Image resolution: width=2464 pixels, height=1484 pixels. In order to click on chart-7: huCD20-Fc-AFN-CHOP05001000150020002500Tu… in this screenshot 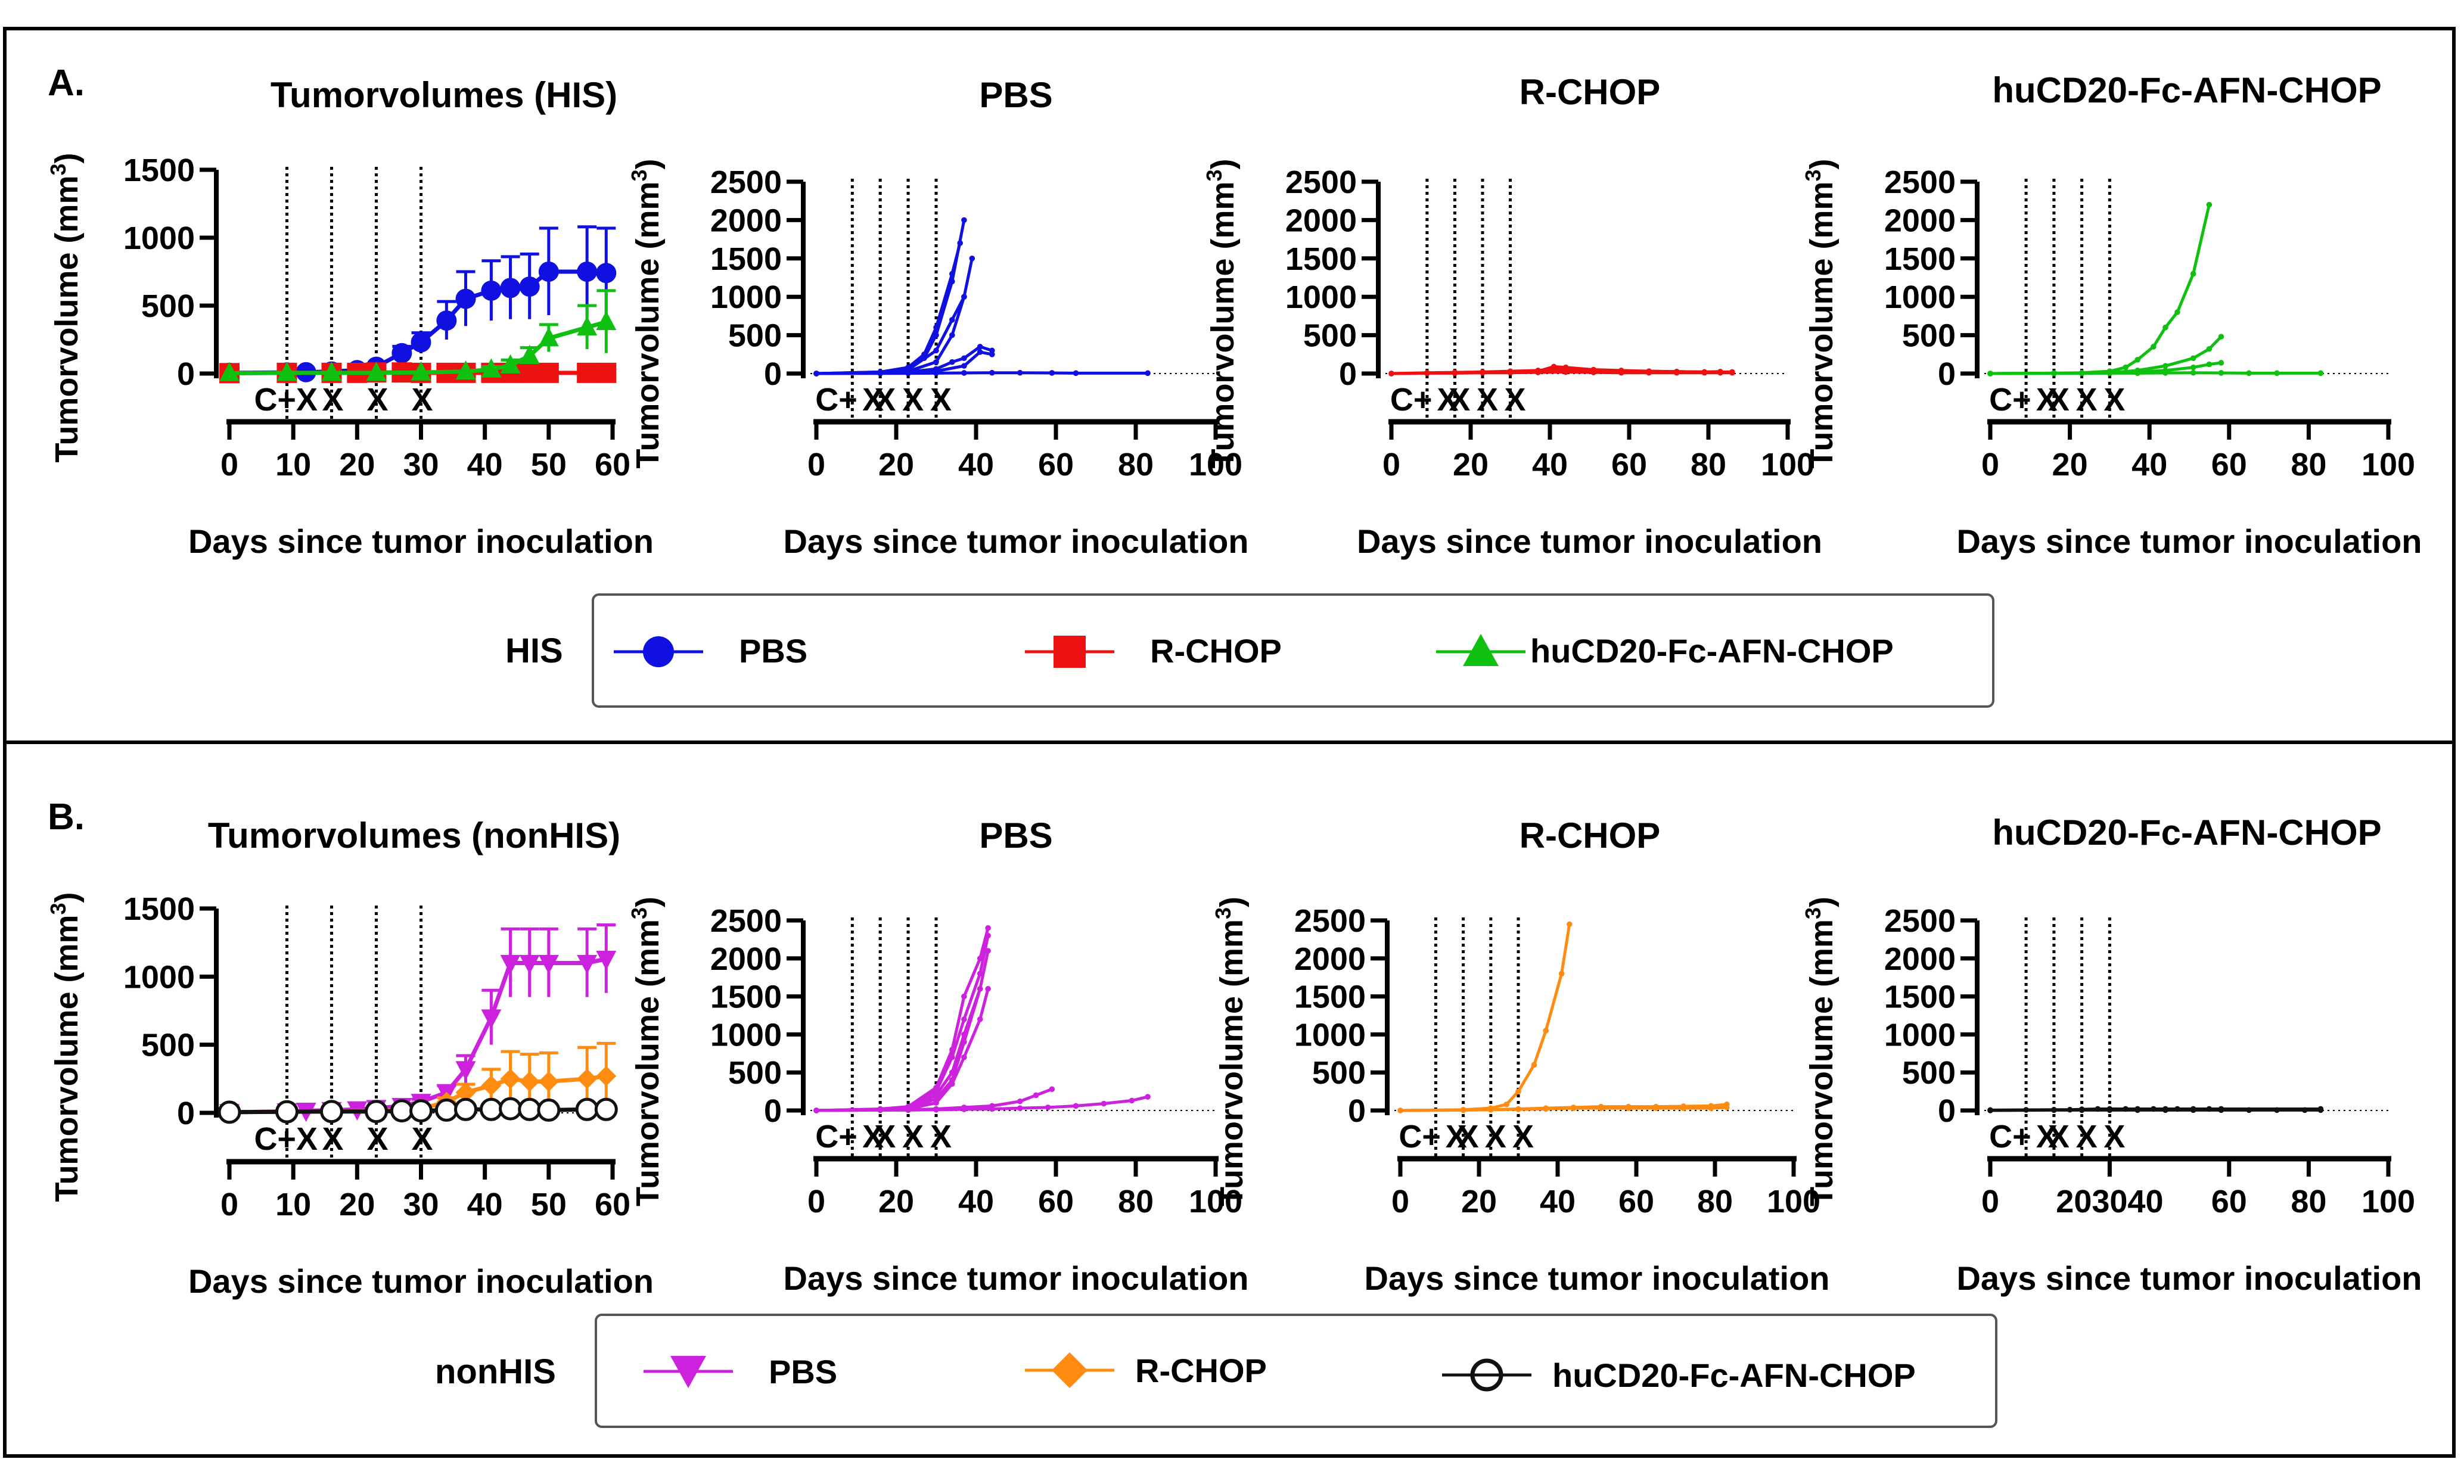, I will do `click(2111, 1055)`.